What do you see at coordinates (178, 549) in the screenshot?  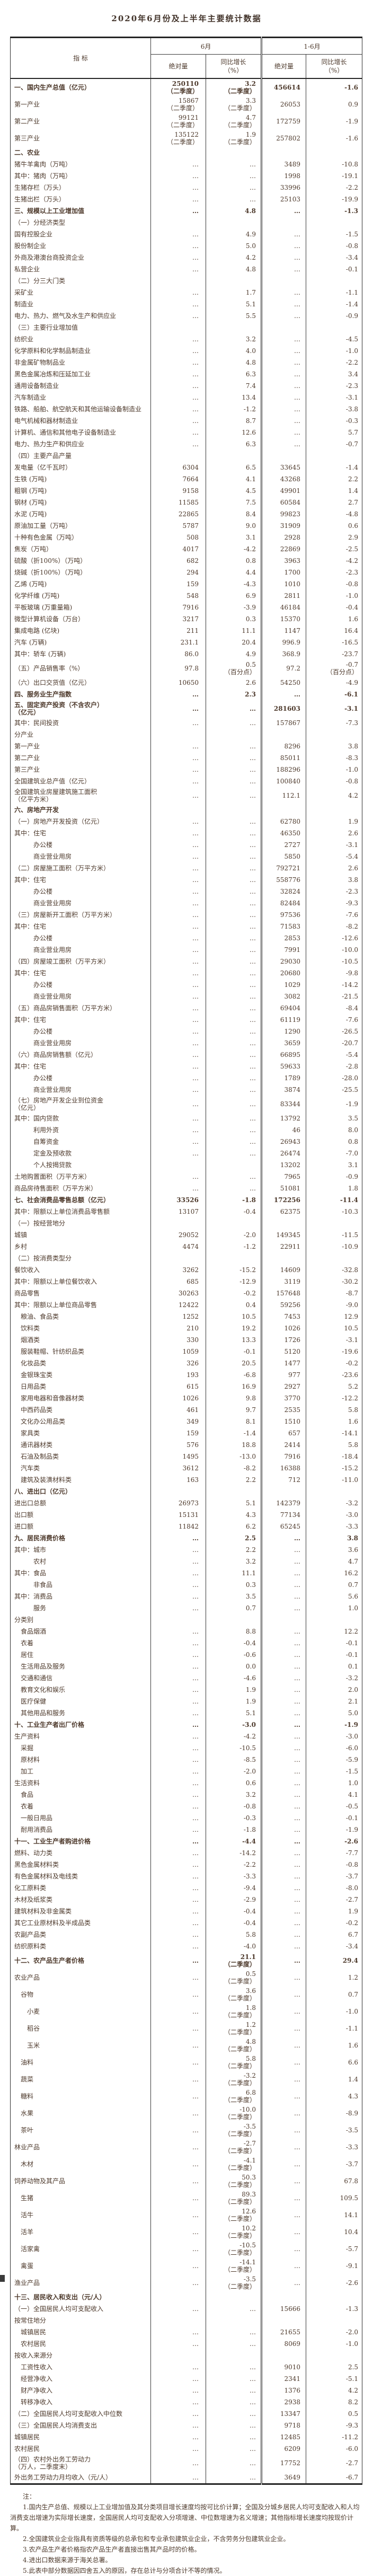 I see `june-absolute-cell: 4017` at bounding box center [178, 549].